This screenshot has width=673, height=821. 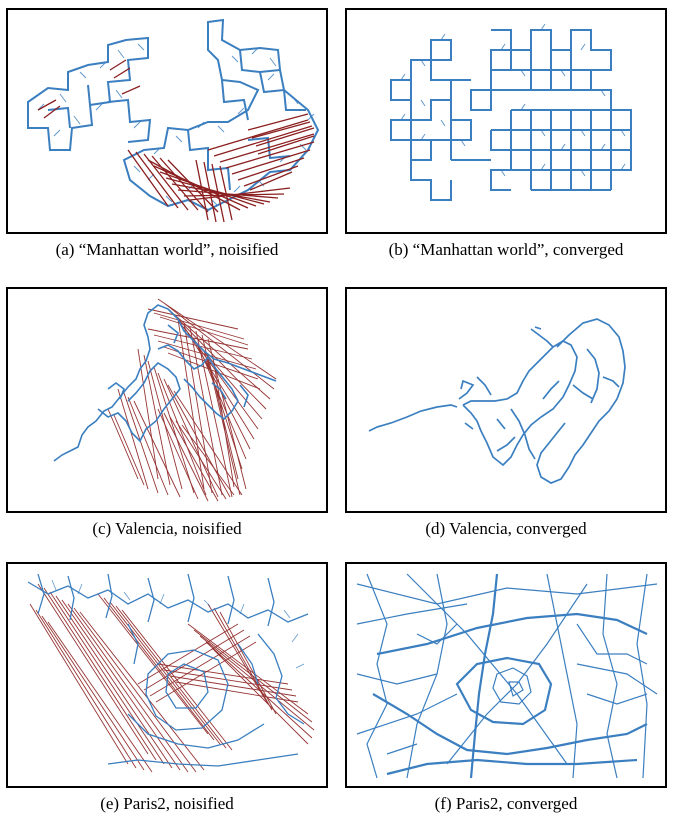 I want to click on valencia-converged-graph, so click(x=497, y=401).